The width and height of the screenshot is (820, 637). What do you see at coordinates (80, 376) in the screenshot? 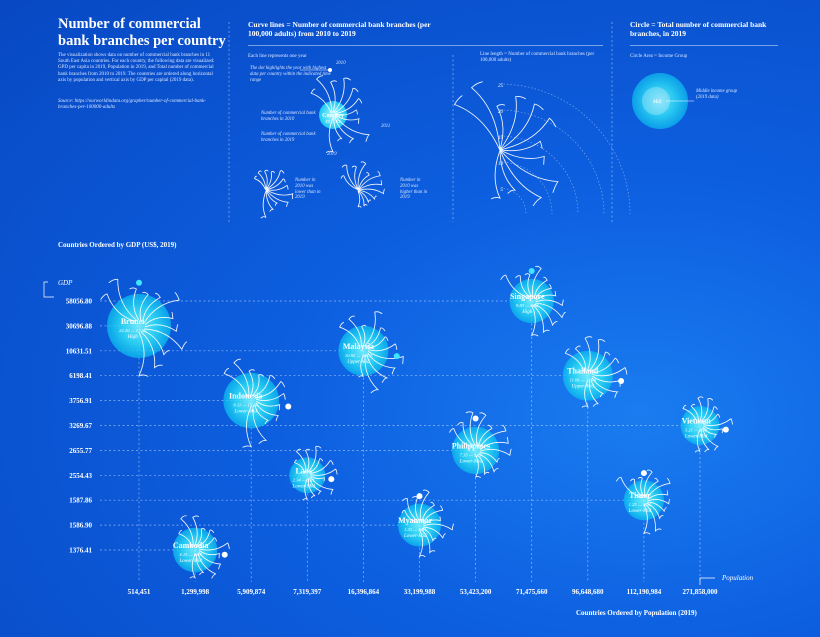
I see `gdp-tick-label: 6198.41` at bounding box center [80, 376].